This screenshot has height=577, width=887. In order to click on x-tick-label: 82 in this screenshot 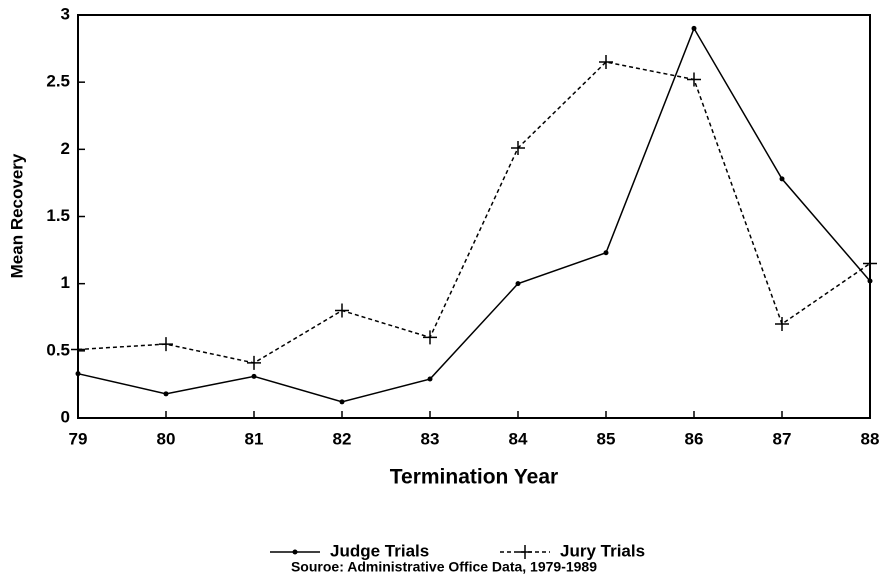, I will do `click(342, 438)`.